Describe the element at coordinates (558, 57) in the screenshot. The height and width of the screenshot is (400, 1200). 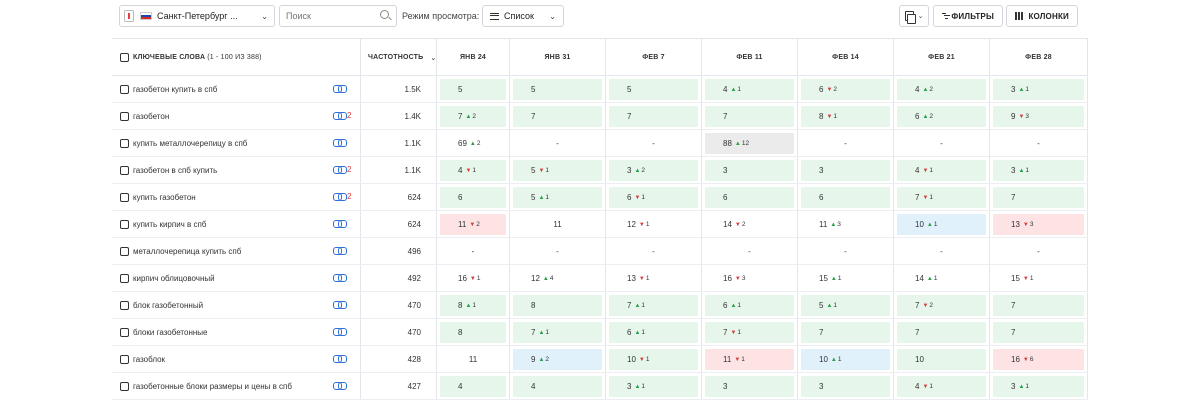
I see `date-column-header: ЯНВ 31` at that location.